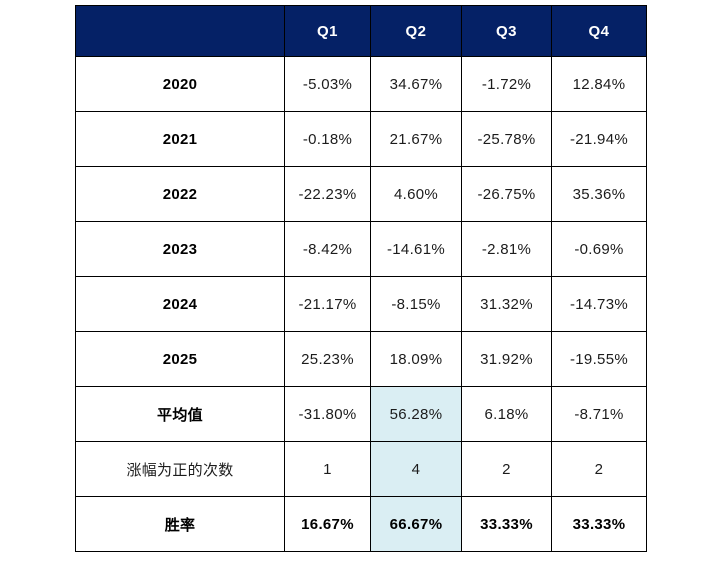 Image resolution: width=720 pixels, height=578 pixels. Describe the element at coordinates (327, 469) in the screenshot. I see `table-cell: 1` at that location.